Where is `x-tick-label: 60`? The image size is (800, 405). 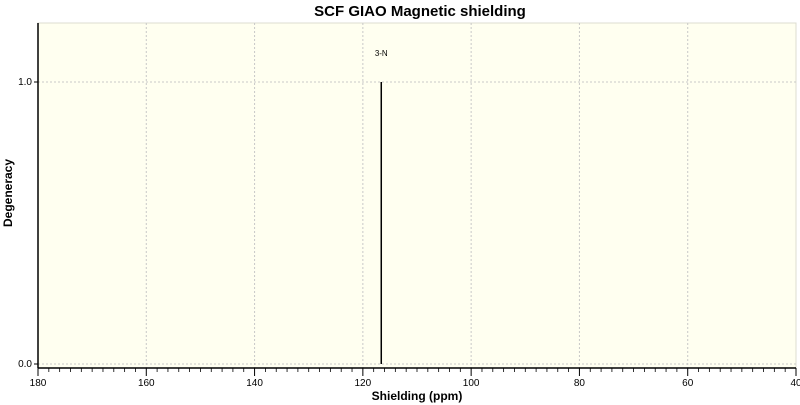
x-tick-label: 60 is located at coordinates (688, 383).